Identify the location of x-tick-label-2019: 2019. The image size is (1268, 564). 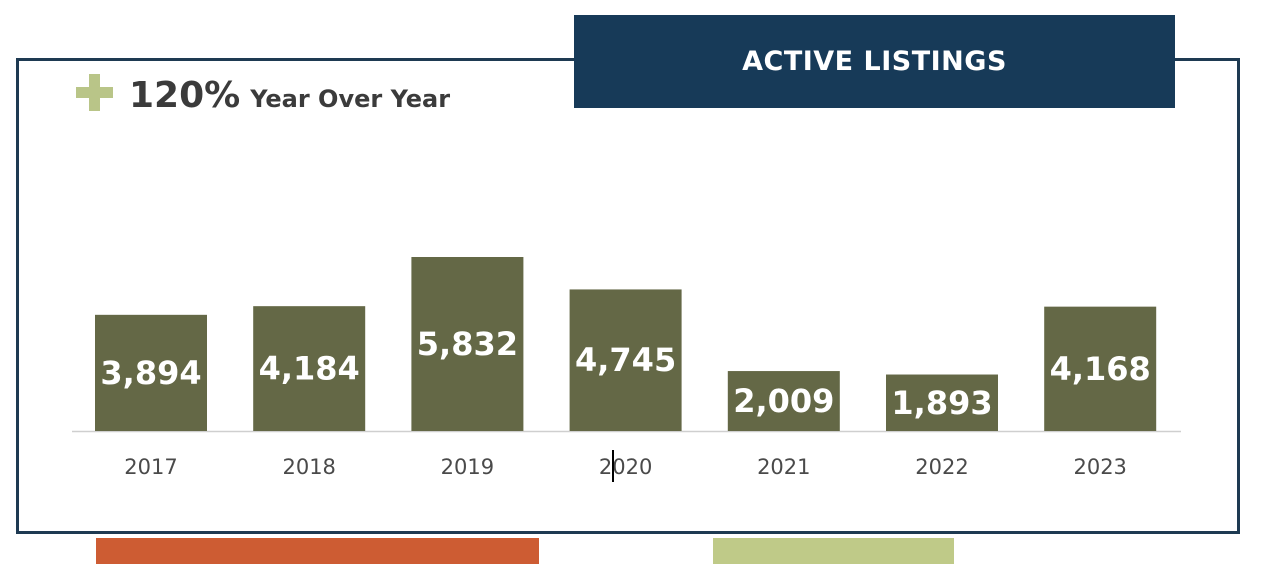
(467, 467).